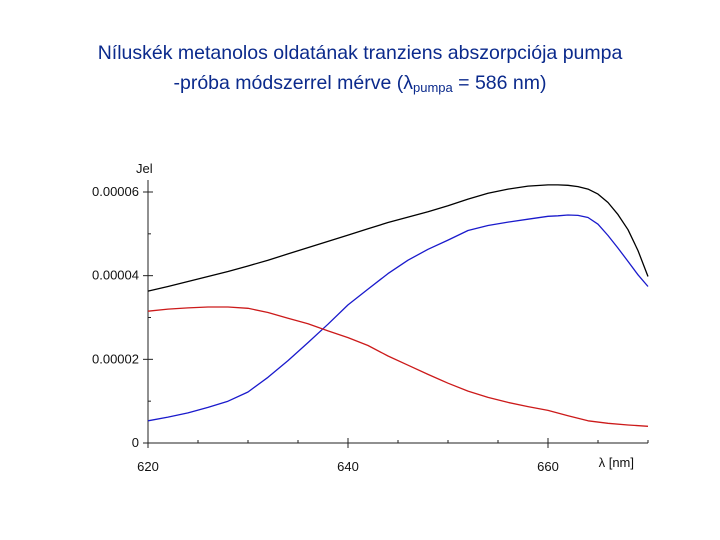  What do you see at coordinates (293, 83) in the screenshot?
I see `chart-title-line2-prefix: -próba módszerrel mérve (λ` at bounding box center [293, 83].